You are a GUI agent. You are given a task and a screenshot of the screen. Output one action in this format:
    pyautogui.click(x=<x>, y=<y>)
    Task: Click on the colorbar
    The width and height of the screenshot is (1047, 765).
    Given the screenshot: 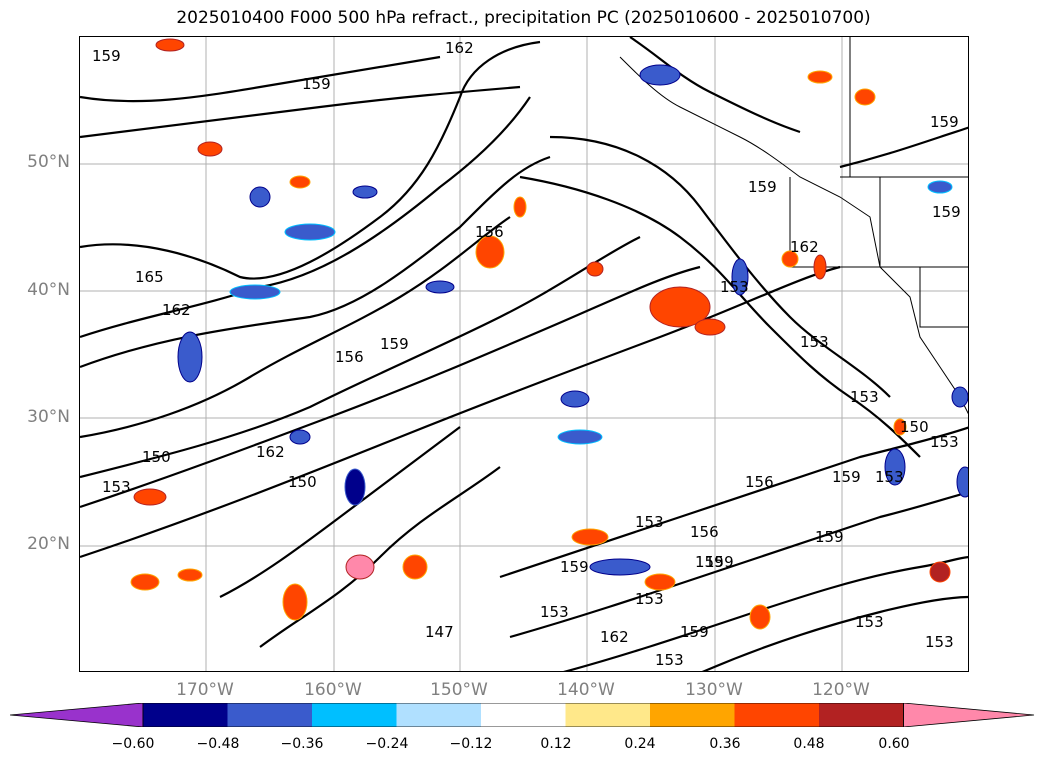 What is the action you would take?
    pyautogui.click(x=522, y=715)
    